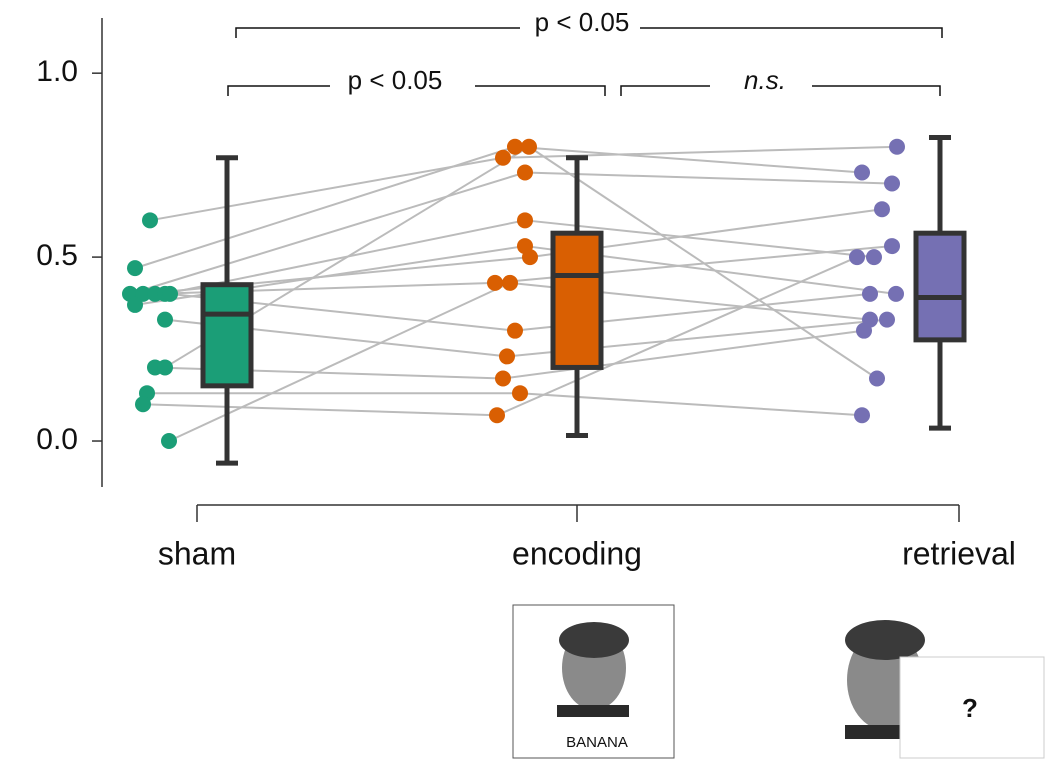 This screenshot has width=1056, height=777. I want to click on cue-text: ?, so click(970, 708).